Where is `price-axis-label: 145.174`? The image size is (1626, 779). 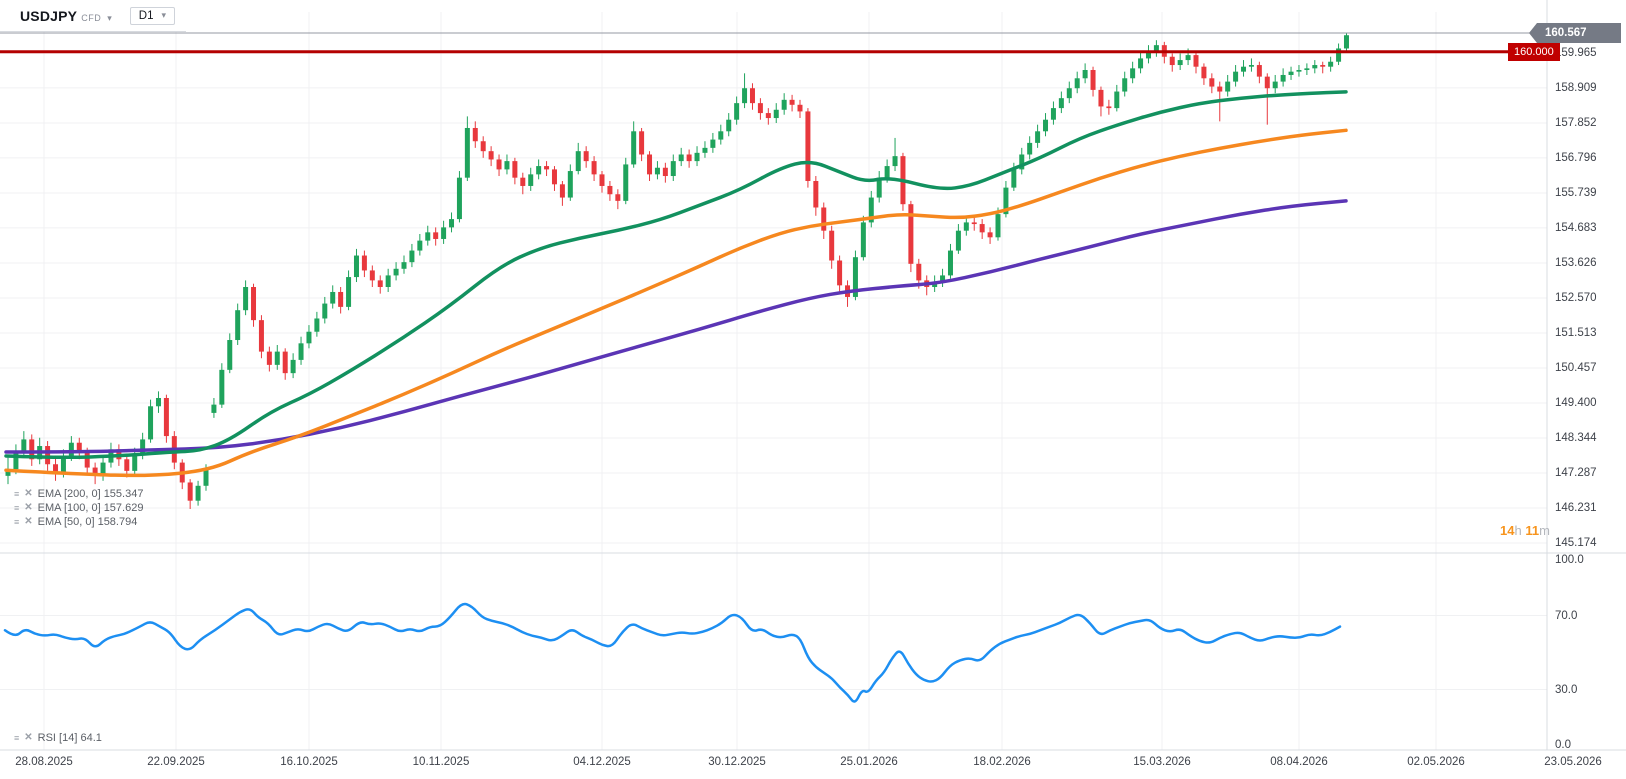
price-axis-label: 145.174 is located at coordinates (1576, 542).